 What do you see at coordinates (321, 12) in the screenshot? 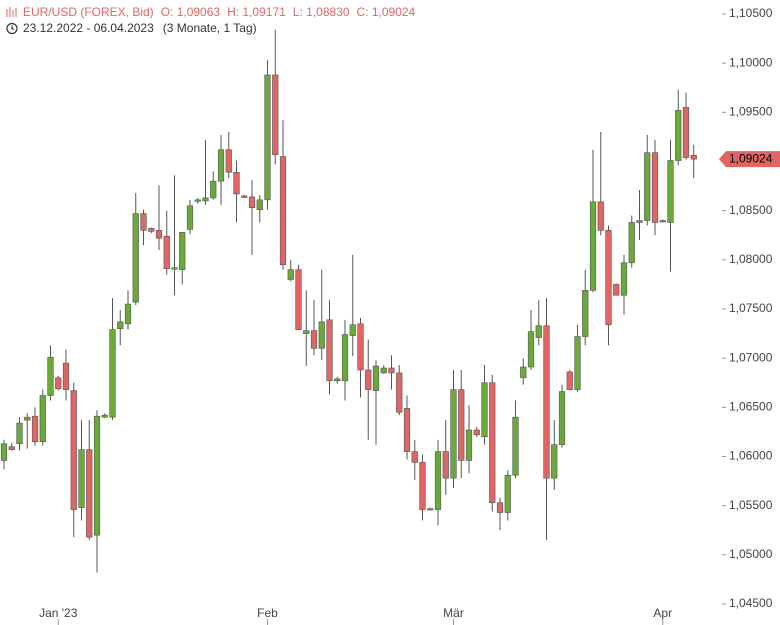
I see `ohlc-label: L: 1,08830` at bounding box center [321, 12].